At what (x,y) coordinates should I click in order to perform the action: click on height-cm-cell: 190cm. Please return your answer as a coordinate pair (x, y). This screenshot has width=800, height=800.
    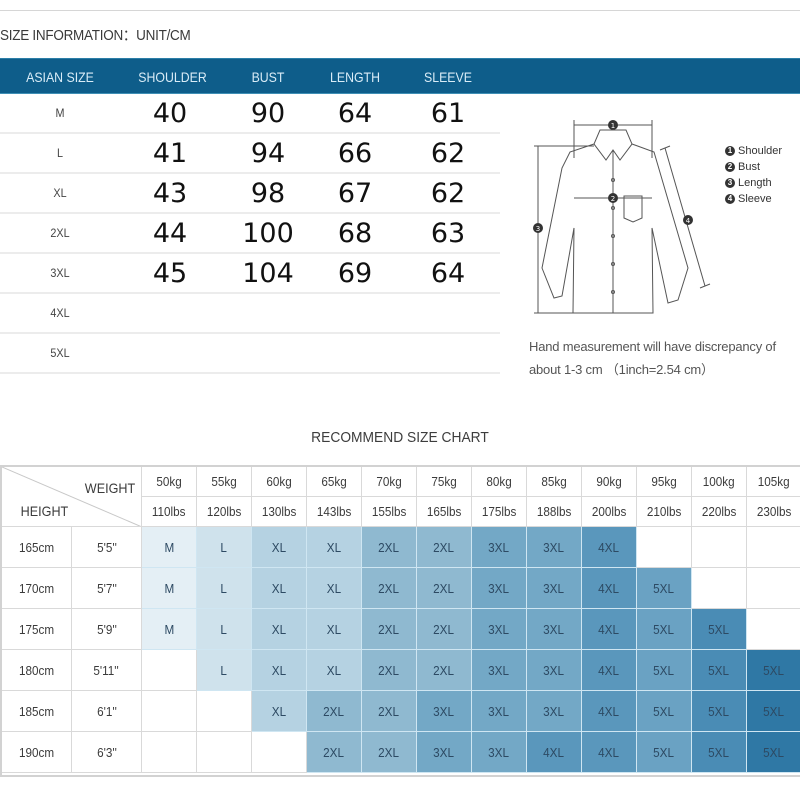
    Looking at the image, I should click on (37, 752).